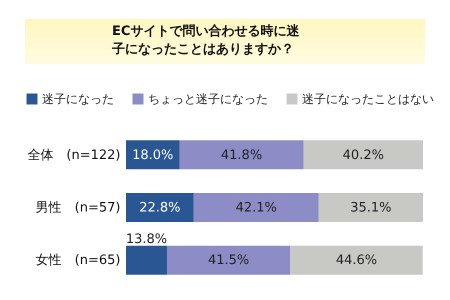  I want to click on data-label: 18.0%, so click(153, 155).